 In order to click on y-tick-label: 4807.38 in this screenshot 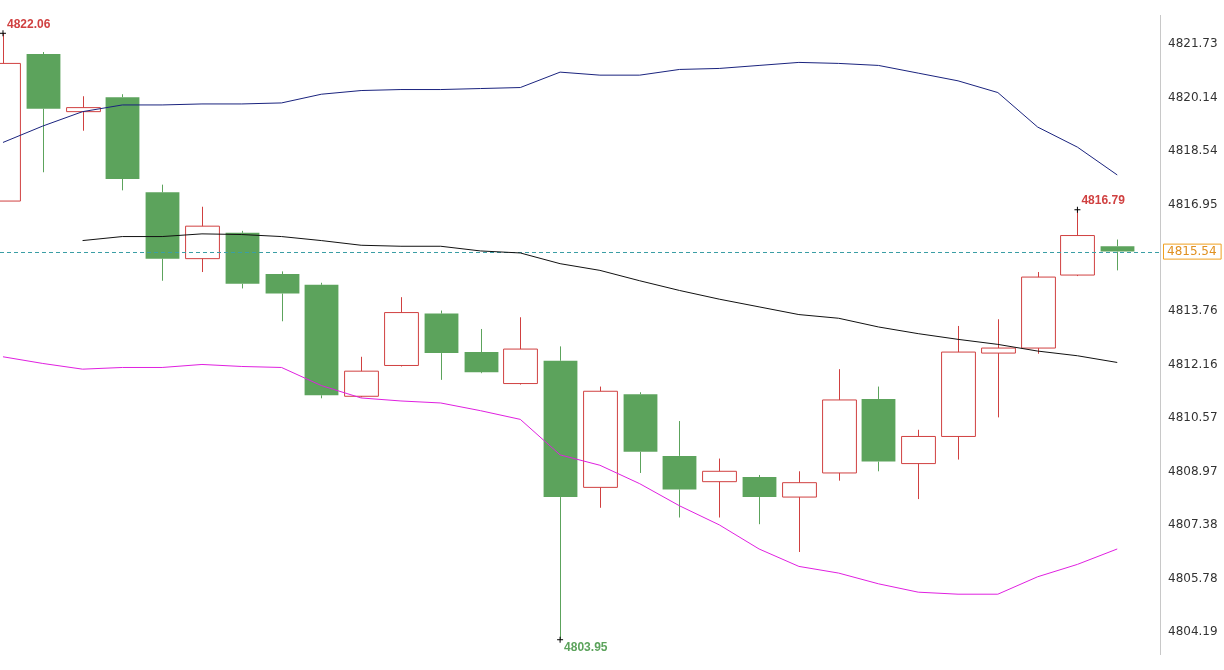, I will do `click(1193, 524)`.